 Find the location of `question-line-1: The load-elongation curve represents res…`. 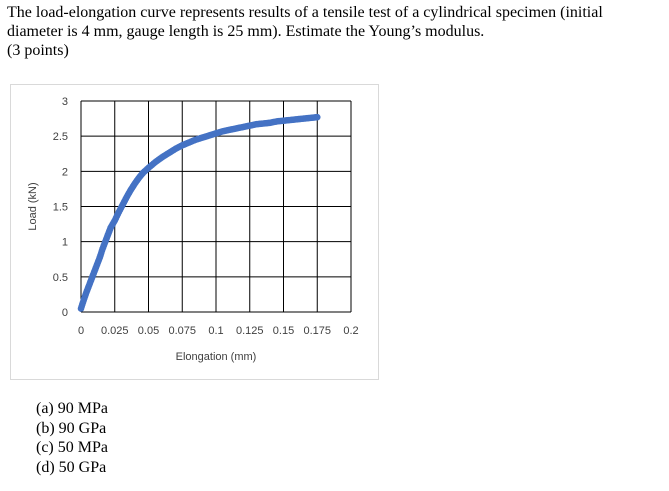

question-line-1: The load-elongation curve represents res… is located at coordinates (305, 12).